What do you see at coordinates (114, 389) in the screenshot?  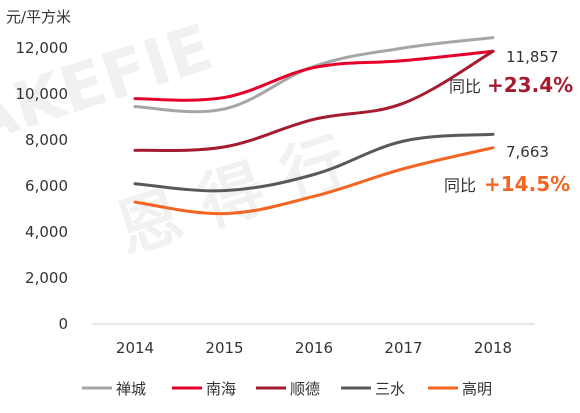 I see `legend-item: 禅城` at bounding box center [114, 389].